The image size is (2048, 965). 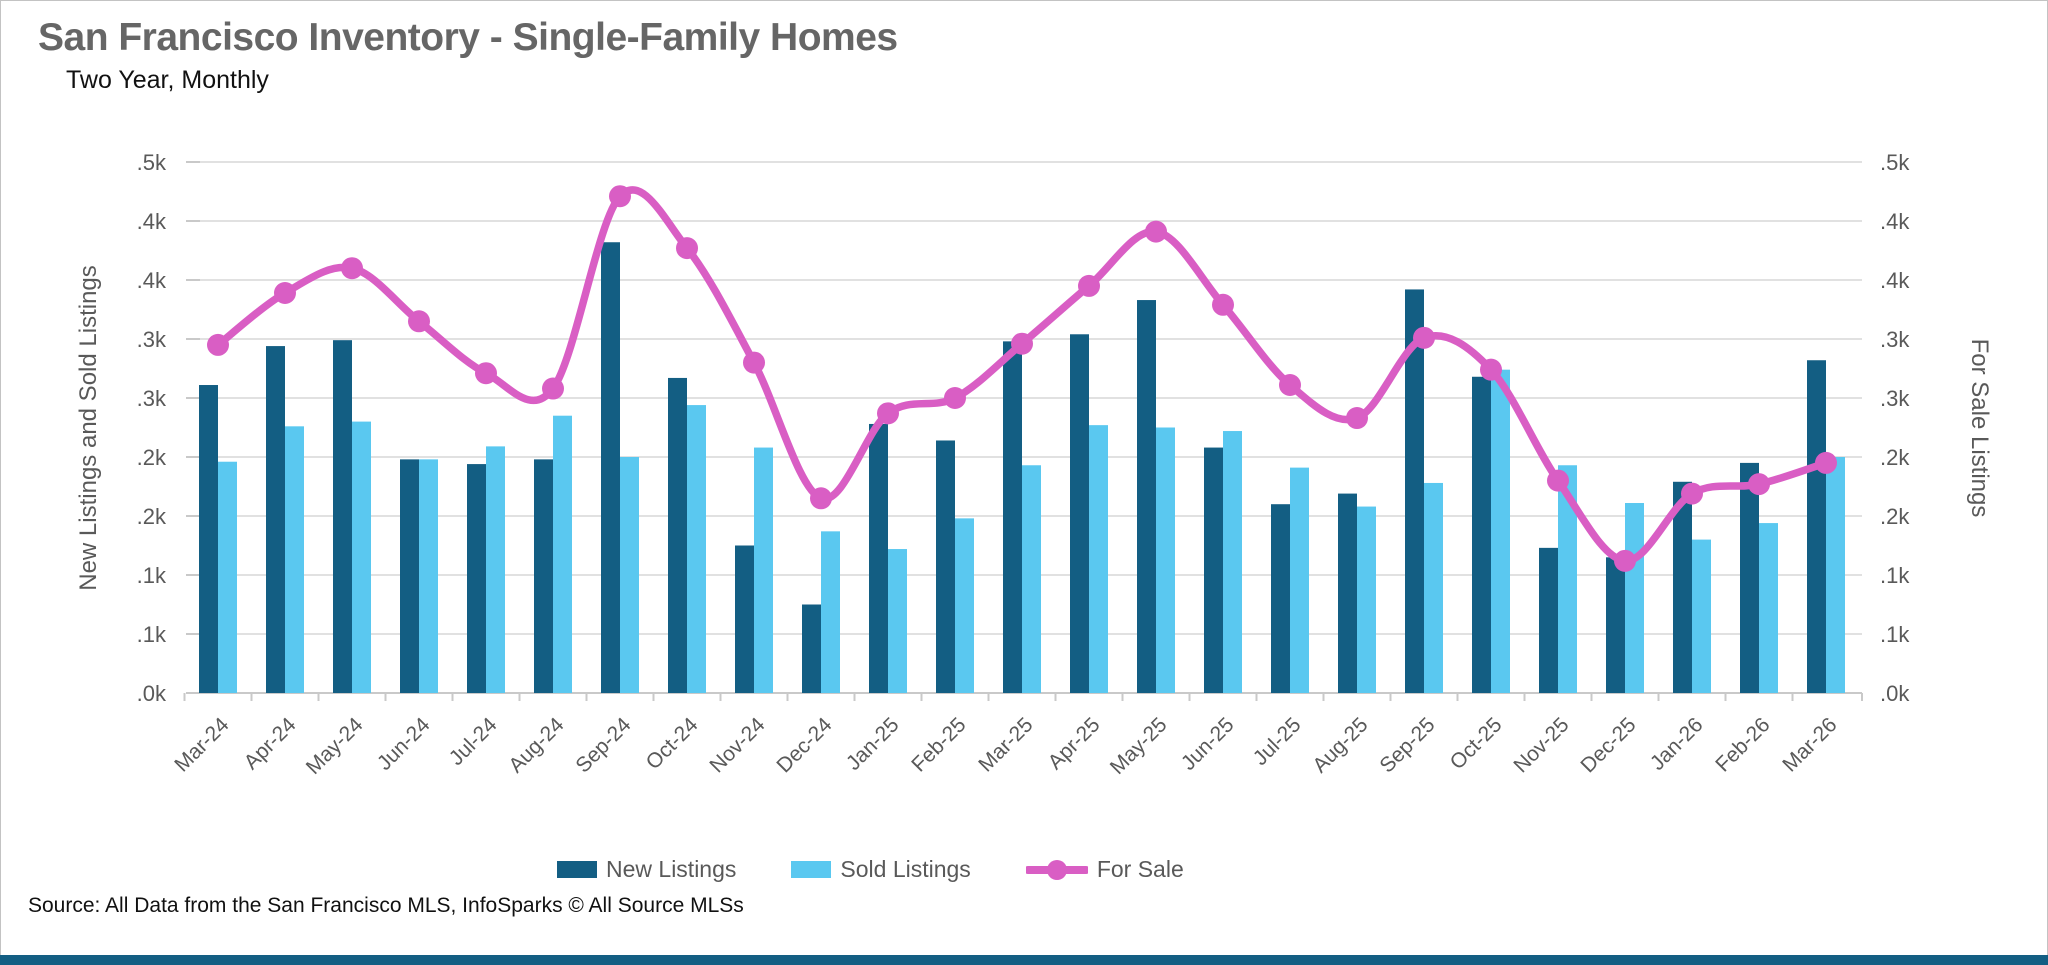 I want to click on x-axis-label: Oct-24, so click(x=672, y=743).